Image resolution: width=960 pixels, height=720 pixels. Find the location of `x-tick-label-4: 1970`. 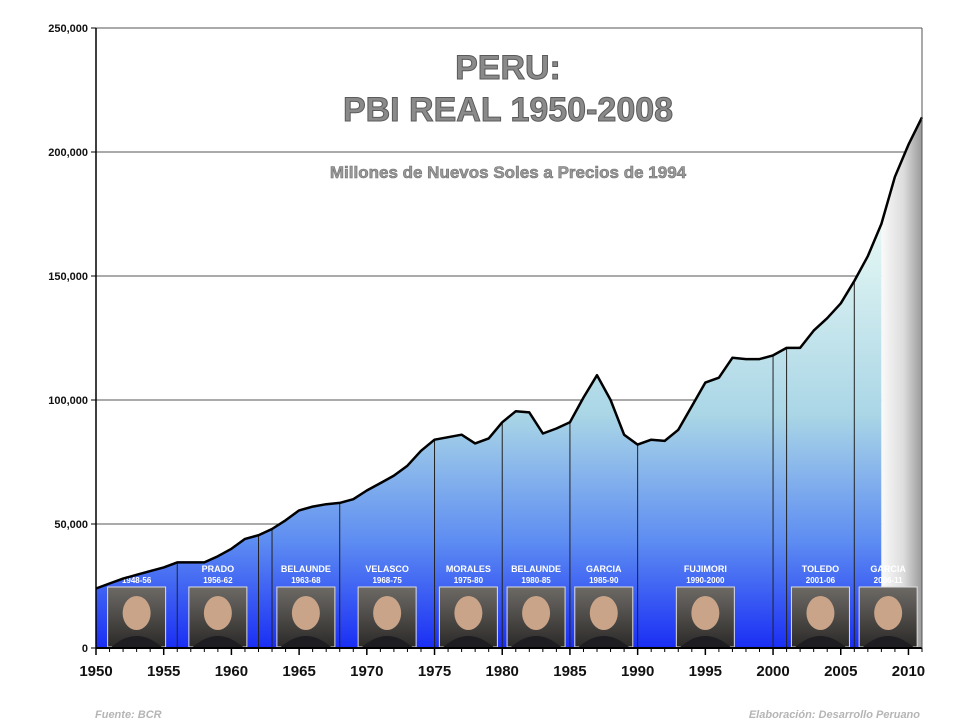

x-tick-label-4: 1970 is located at coordinates (366, 671).